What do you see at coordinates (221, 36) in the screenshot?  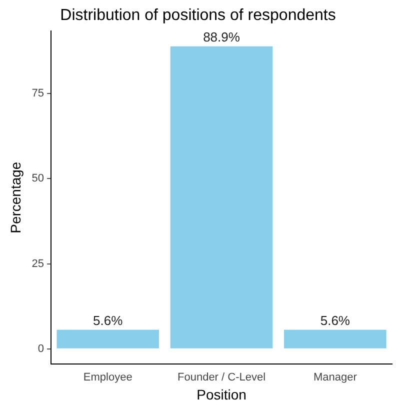 I see `data-label: 88.9%` at bounding box center [221, 36].